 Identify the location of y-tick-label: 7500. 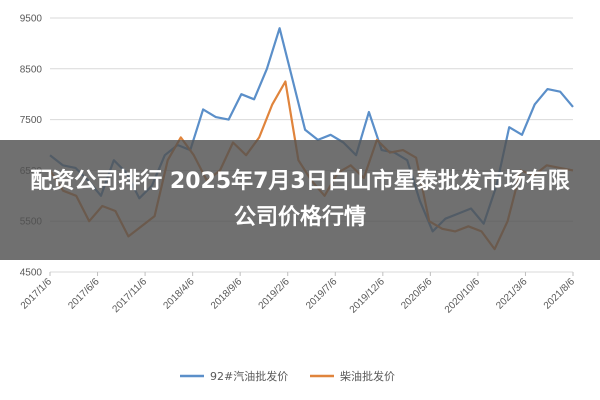
(31, 120).